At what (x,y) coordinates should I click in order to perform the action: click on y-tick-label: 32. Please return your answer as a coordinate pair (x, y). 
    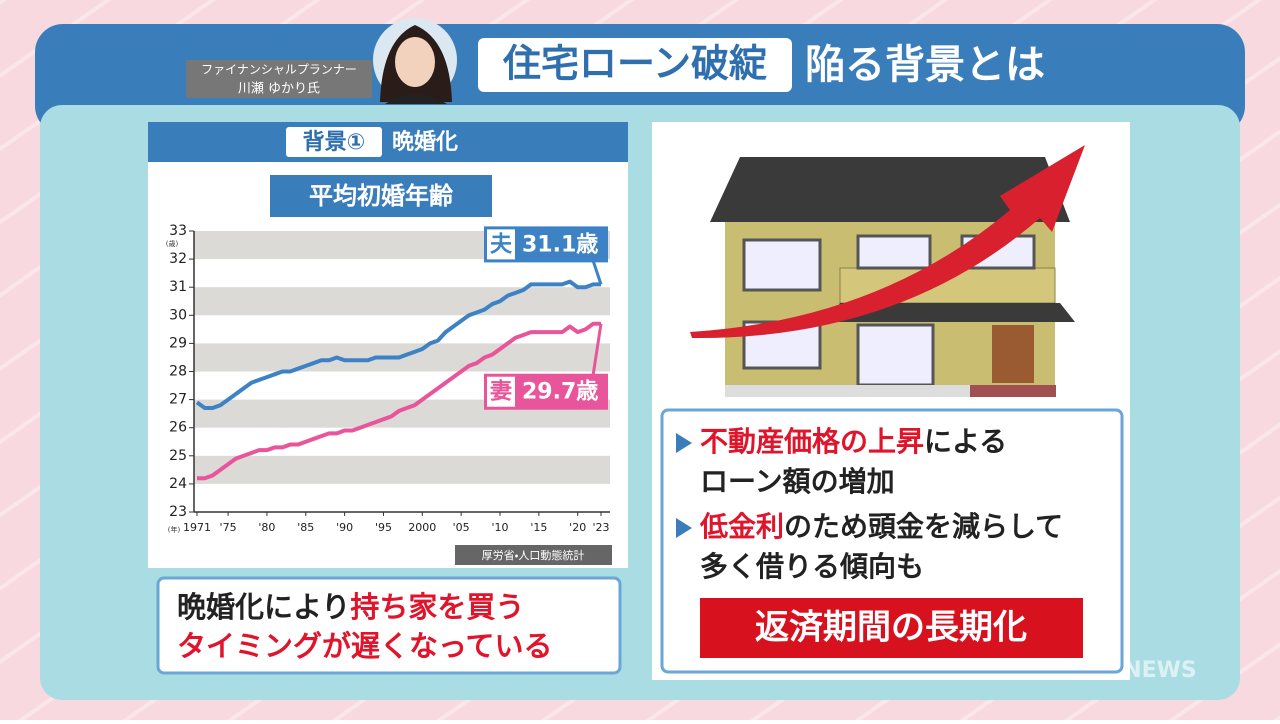
    Looking at the image, I should click on (178, 259).